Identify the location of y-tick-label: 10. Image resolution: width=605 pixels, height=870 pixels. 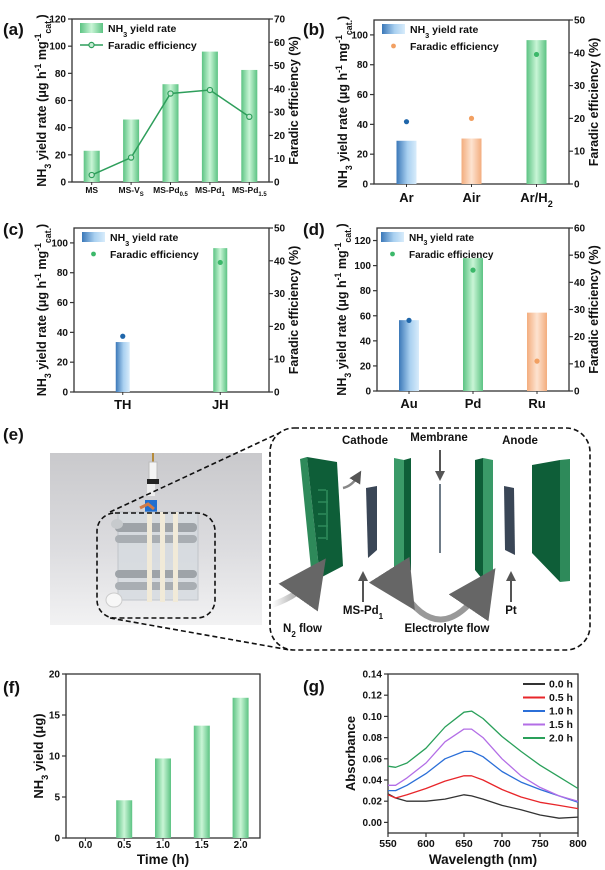
(55, 757).